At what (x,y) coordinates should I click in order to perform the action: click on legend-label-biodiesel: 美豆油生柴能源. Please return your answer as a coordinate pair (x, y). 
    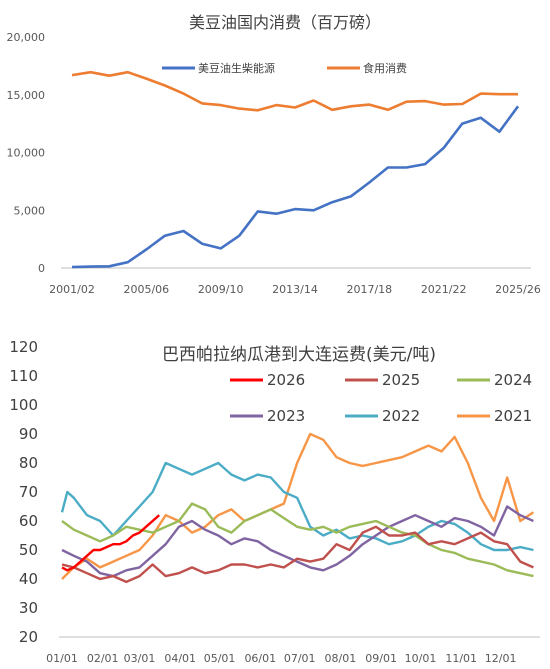
    Looking at the image, I should click on (236, 68).